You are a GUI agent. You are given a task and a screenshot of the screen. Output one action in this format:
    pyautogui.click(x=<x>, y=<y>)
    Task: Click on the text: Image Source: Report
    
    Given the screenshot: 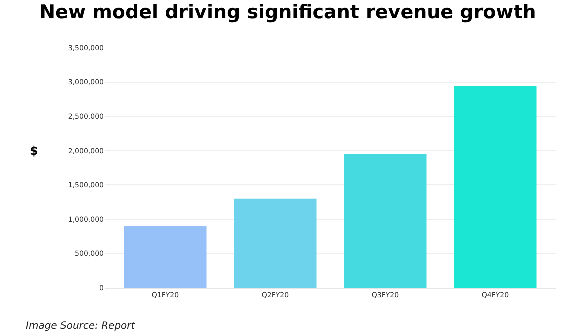 What is the action you would take?
    pyautogui.click(x=81, y=326)
    